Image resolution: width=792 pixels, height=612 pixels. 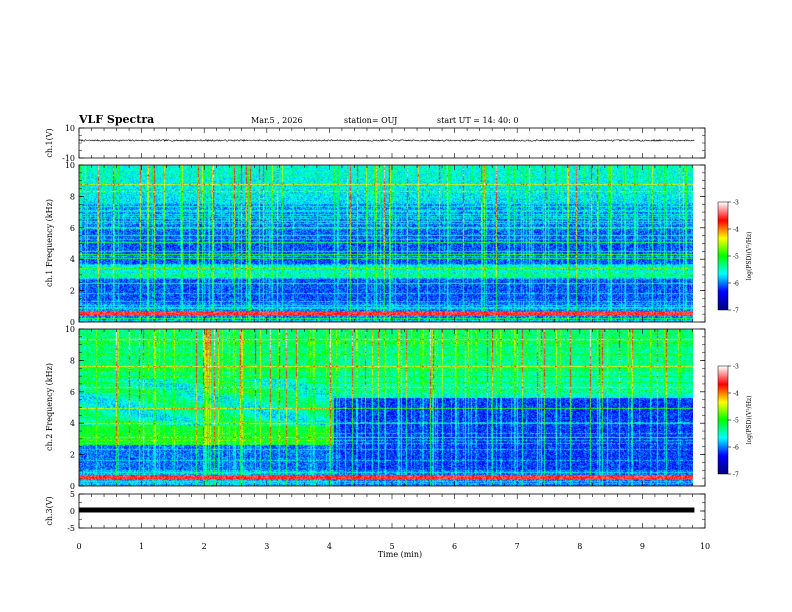 I want to click on x-tick-label: 2, so click(x=204, y=546).